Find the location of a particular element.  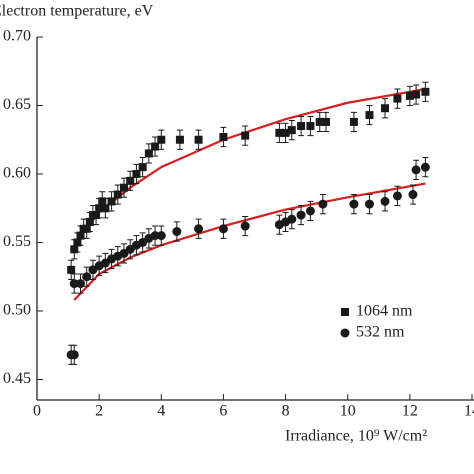

chart-title: Electron temperature, eV is located at coordinates (77, 11).